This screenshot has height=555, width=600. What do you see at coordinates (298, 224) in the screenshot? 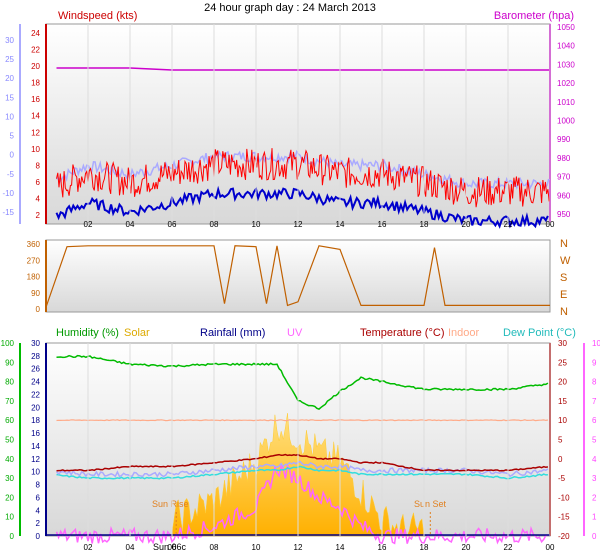
I see `x-tick-label: 12` at bounding box center [298, 224].